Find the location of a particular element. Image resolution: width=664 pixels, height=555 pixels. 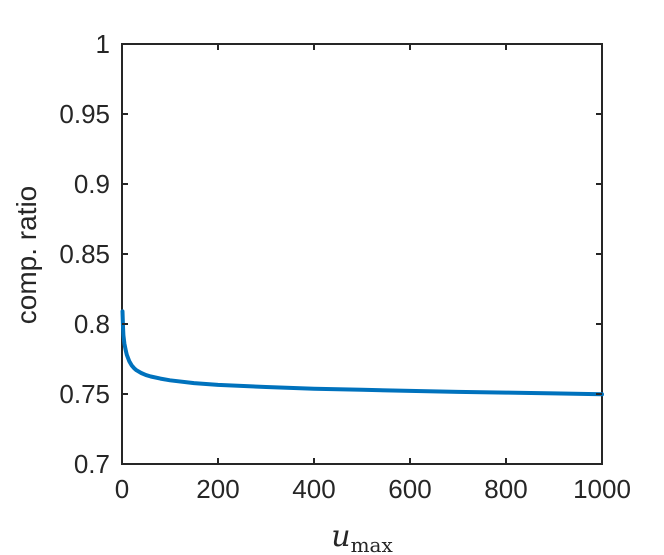

y-tick-label: 1 is located at coordinates (103, 44).